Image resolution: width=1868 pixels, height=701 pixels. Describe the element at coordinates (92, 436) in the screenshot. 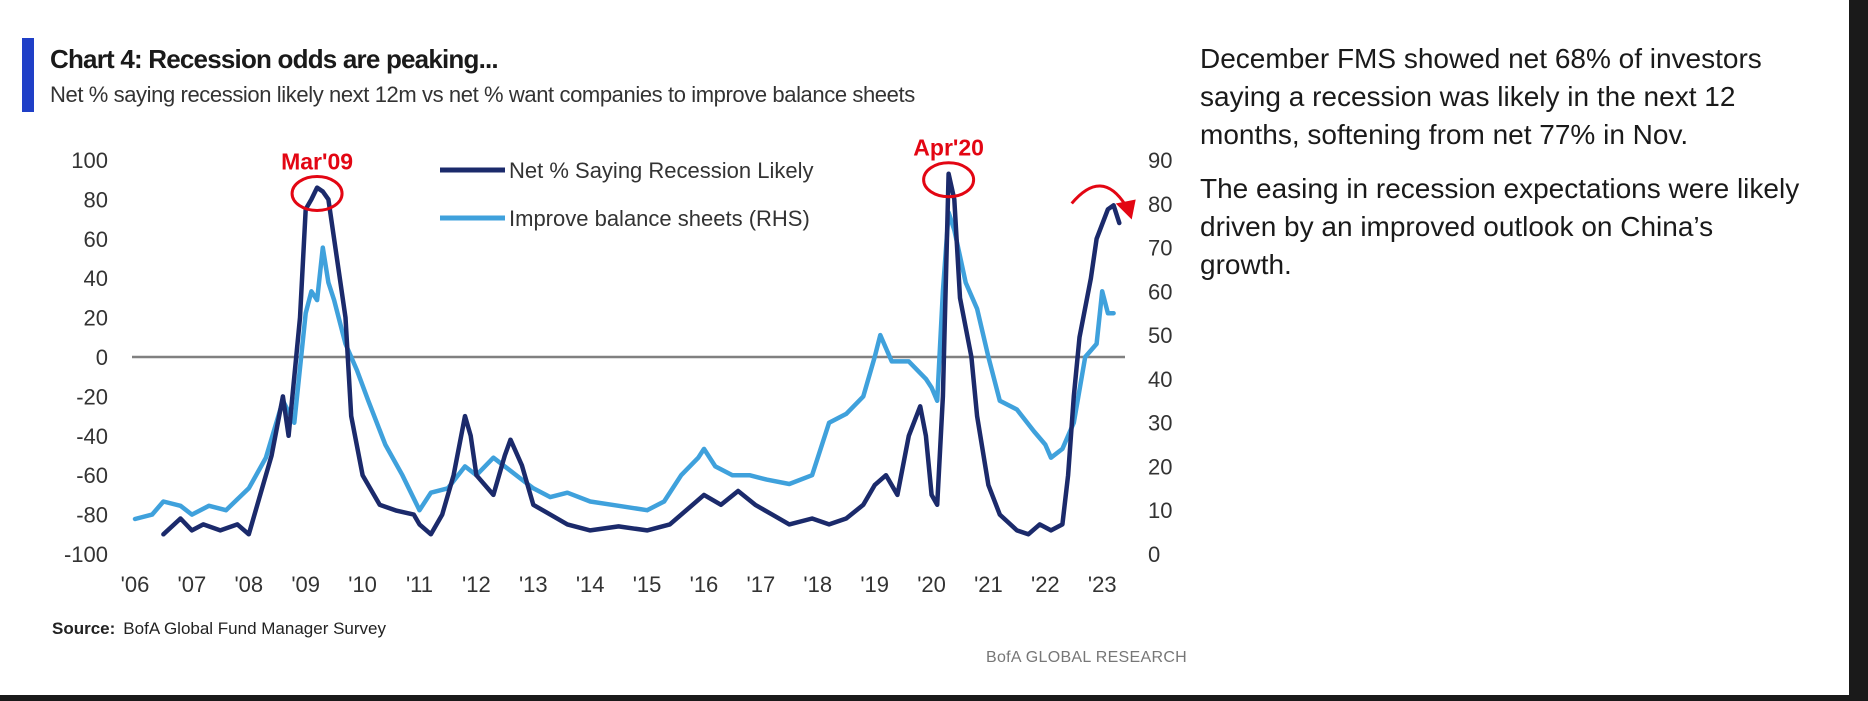

I see `y-left-tick-label: -40` at that location.